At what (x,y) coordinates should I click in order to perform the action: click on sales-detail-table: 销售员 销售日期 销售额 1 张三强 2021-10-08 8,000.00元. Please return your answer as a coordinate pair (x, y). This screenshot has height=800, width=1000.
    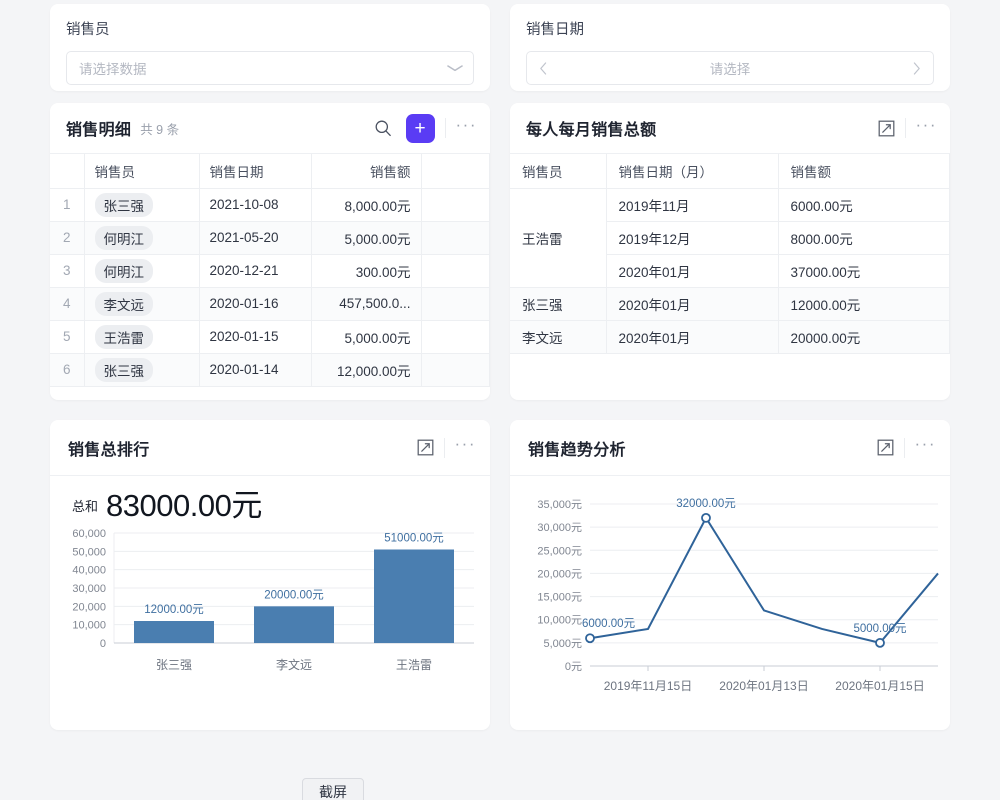
    Looking at the image, I should click on (270, 270).